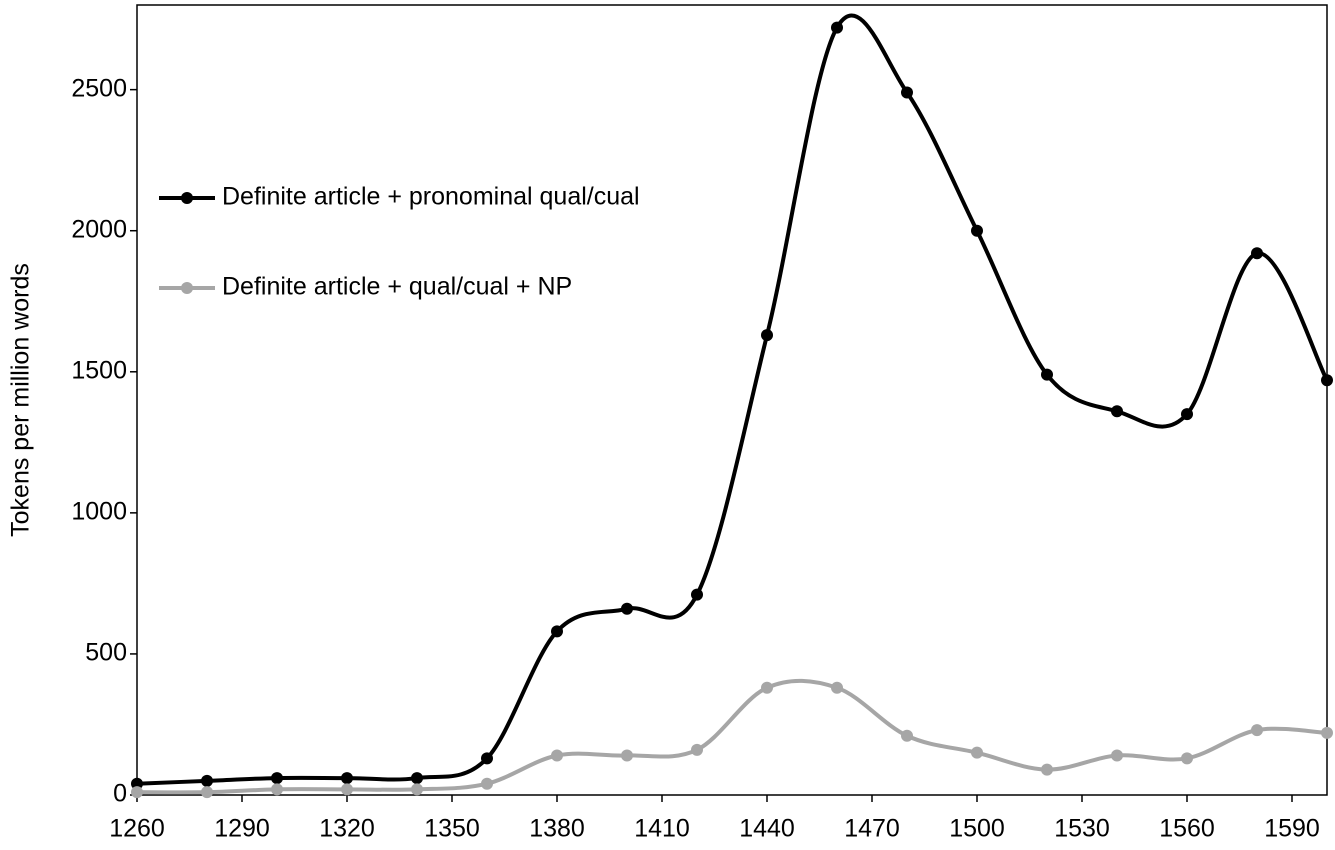 The width and height of the screenshot is (1335, 850). I want to click on x-tick-label: 1260, so click(137, 829).